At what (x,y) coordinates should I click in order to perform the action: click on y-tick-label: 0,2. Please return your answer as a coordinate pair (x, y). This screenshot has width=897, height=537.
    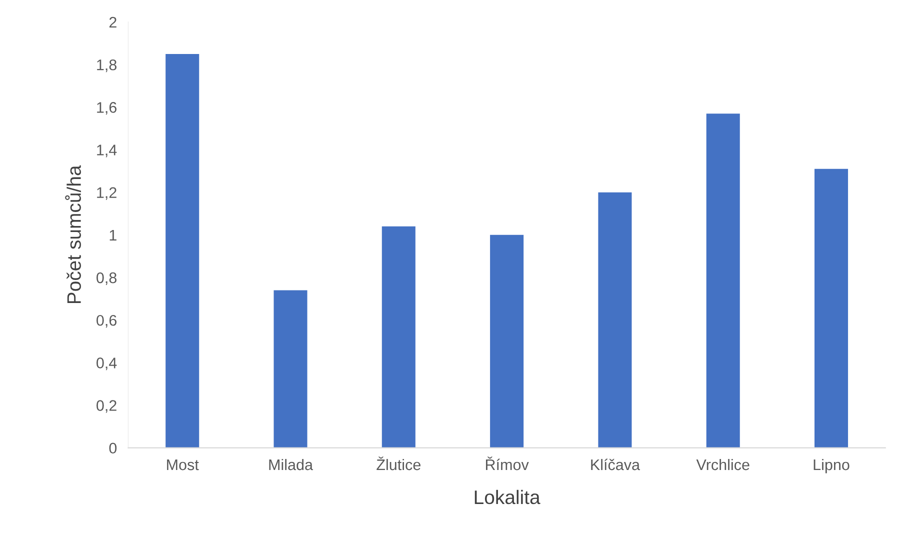
    Looking at the image, I should click on (106, 406).